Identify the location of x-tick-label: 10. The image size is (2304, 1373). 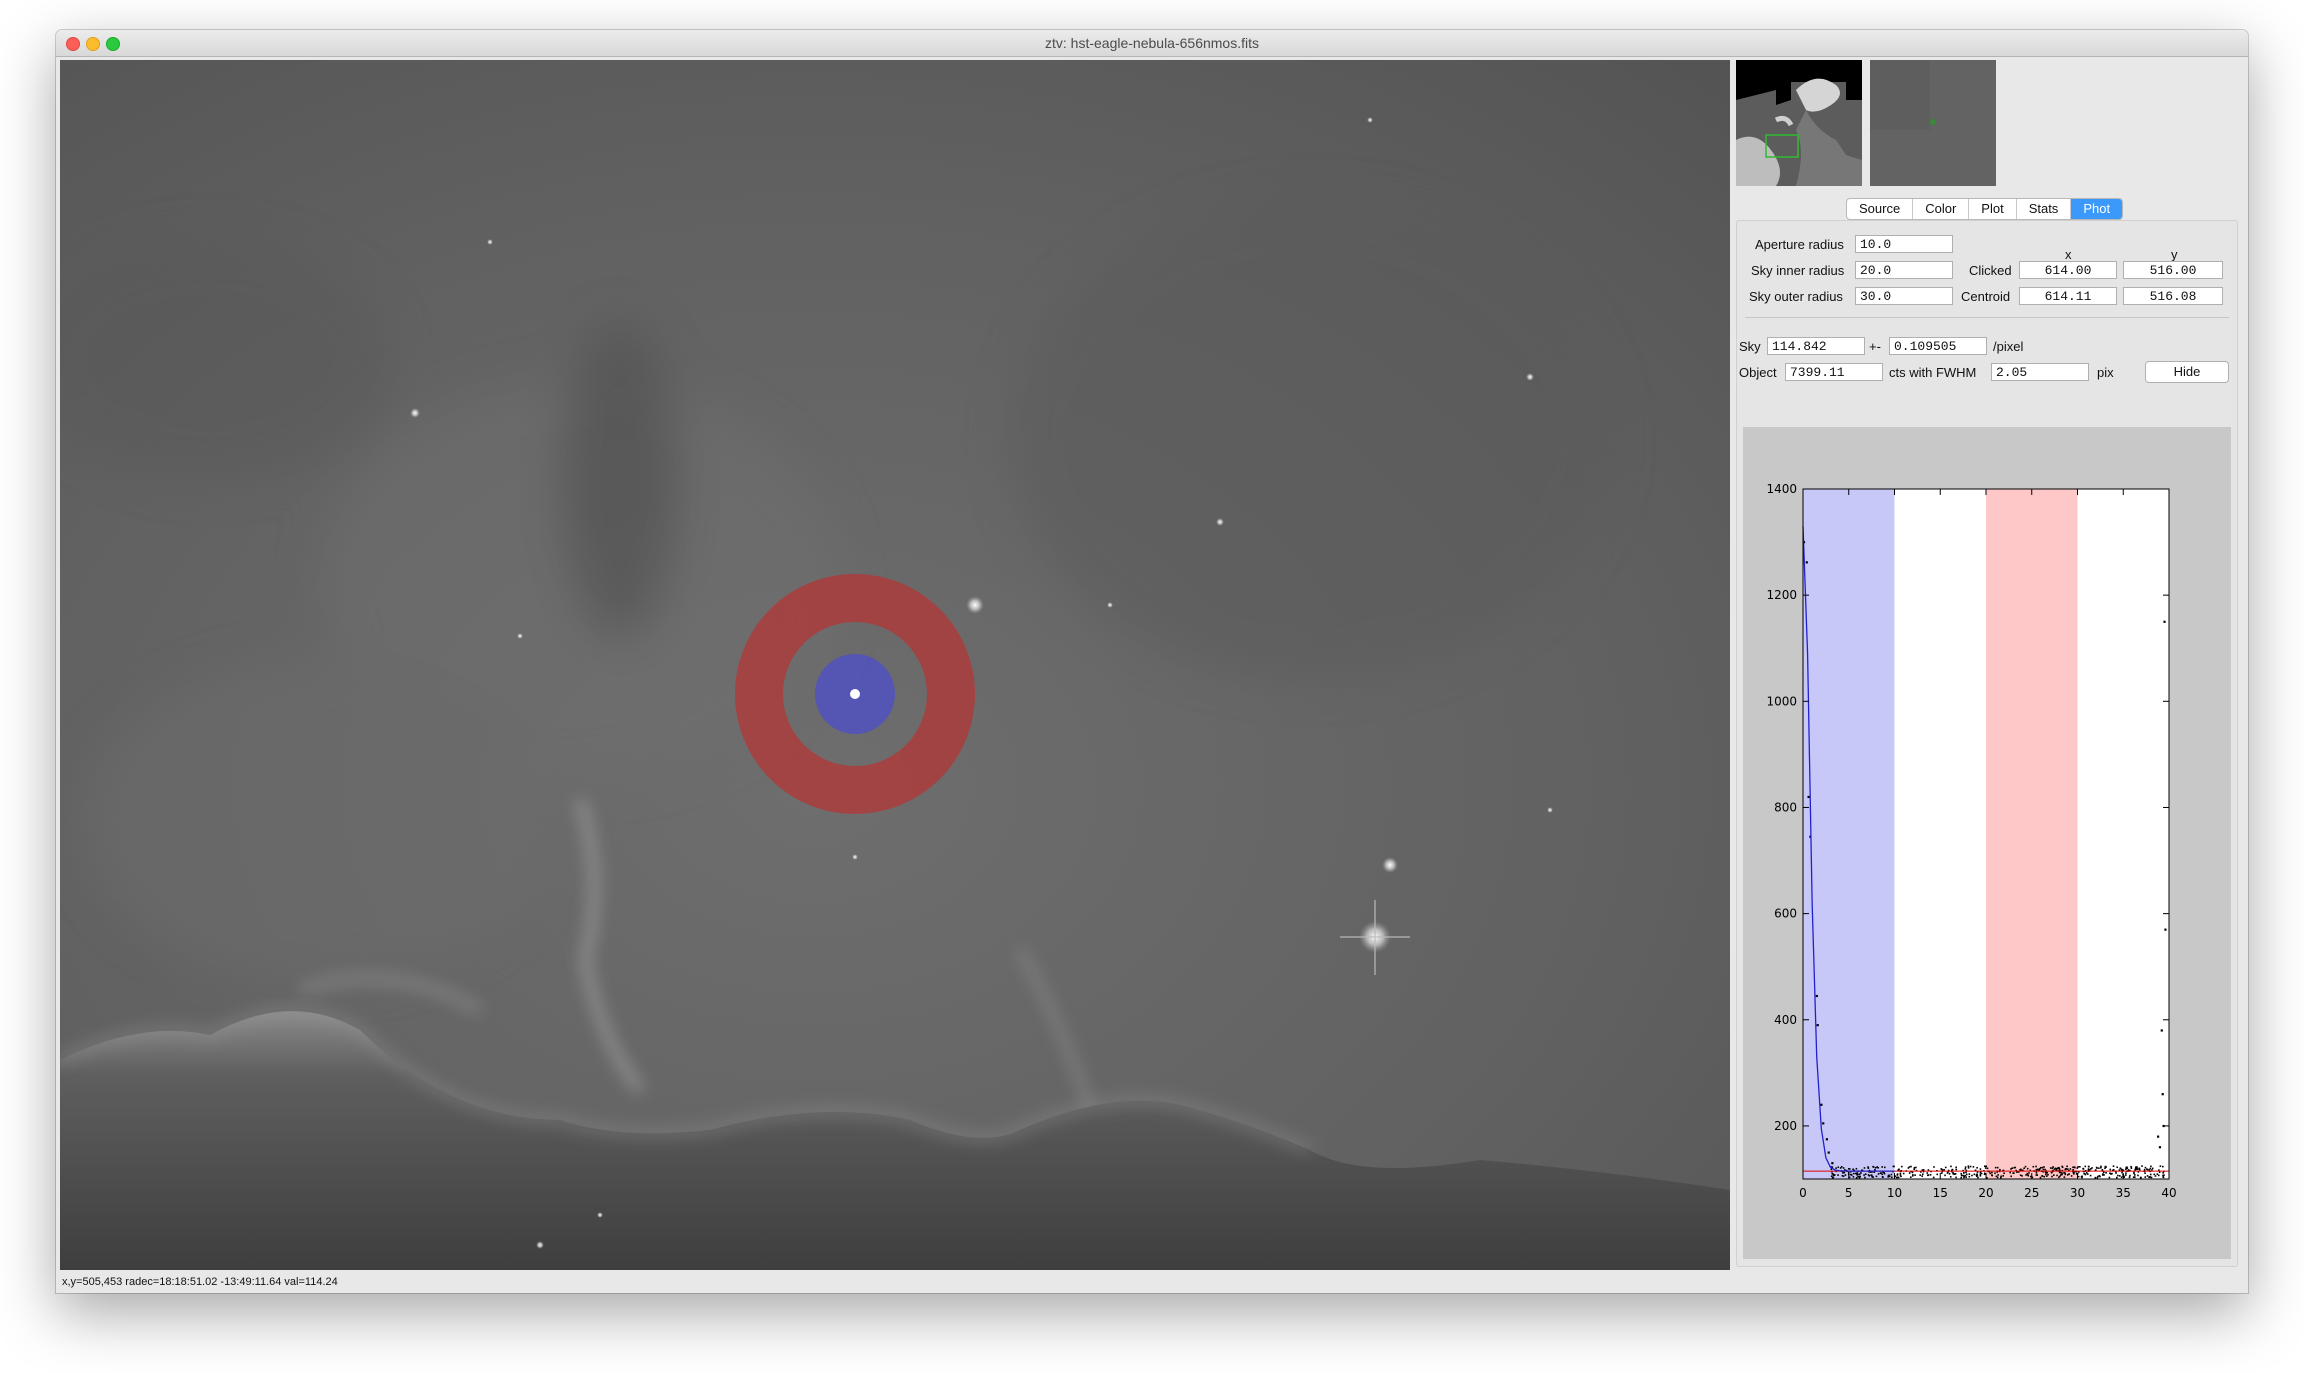
(1894, 1193).